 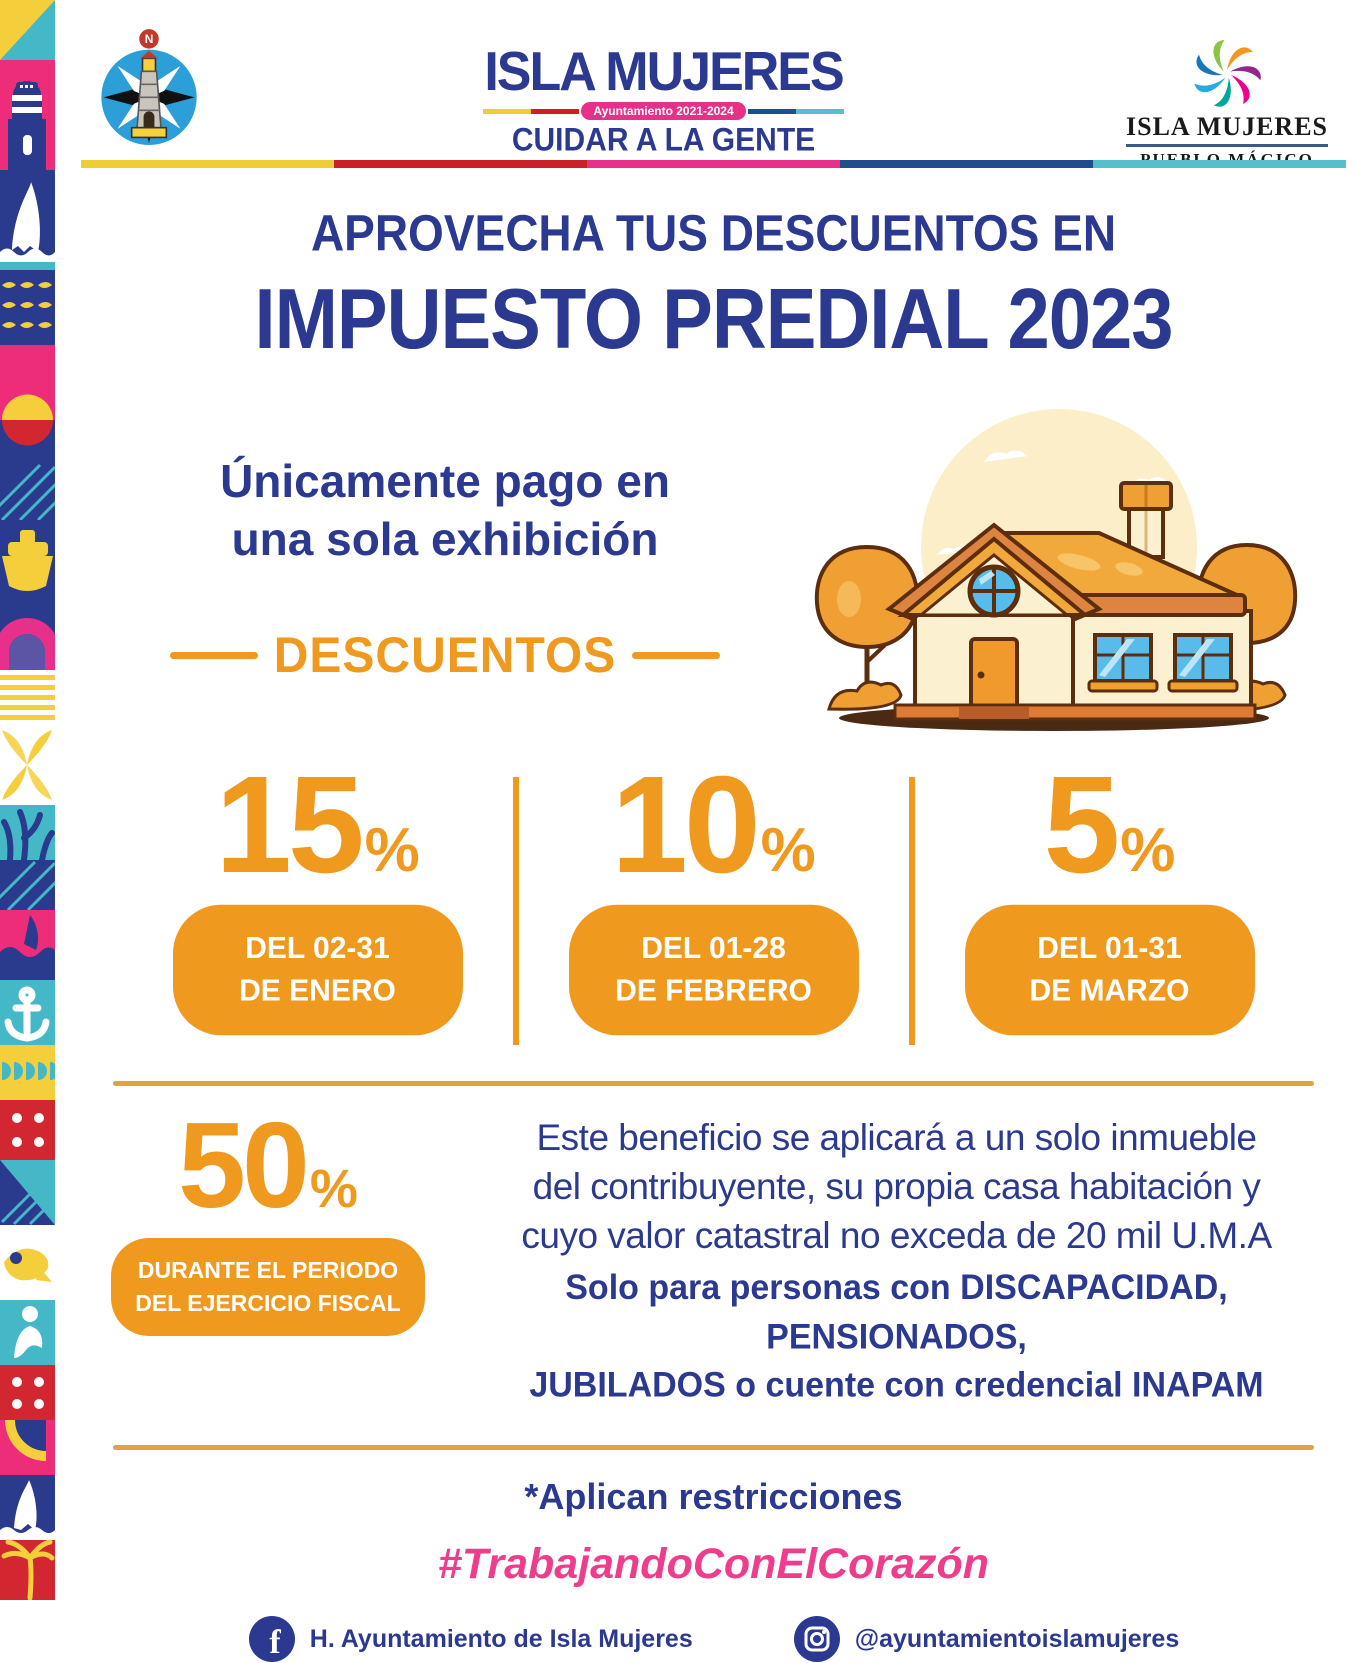 What do you see at coordinates (149, 87) in the screenshot?
I see `isla-mujeres-lighthouse-emblem-icon: N` at bounding box center [149, 87].